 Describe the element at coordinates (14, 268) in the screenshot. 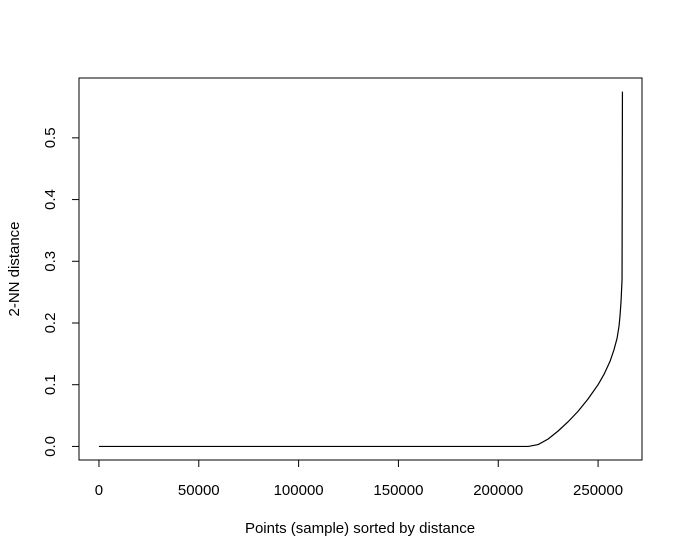

I see `y-axis-title: 2-NN distance` at that location.